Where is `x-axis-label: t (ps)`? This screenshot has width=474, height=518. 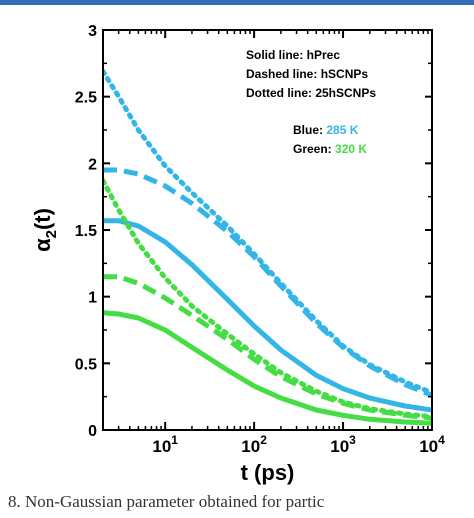 x-axis-label: t (ps) is located at coordinates (268, 472).